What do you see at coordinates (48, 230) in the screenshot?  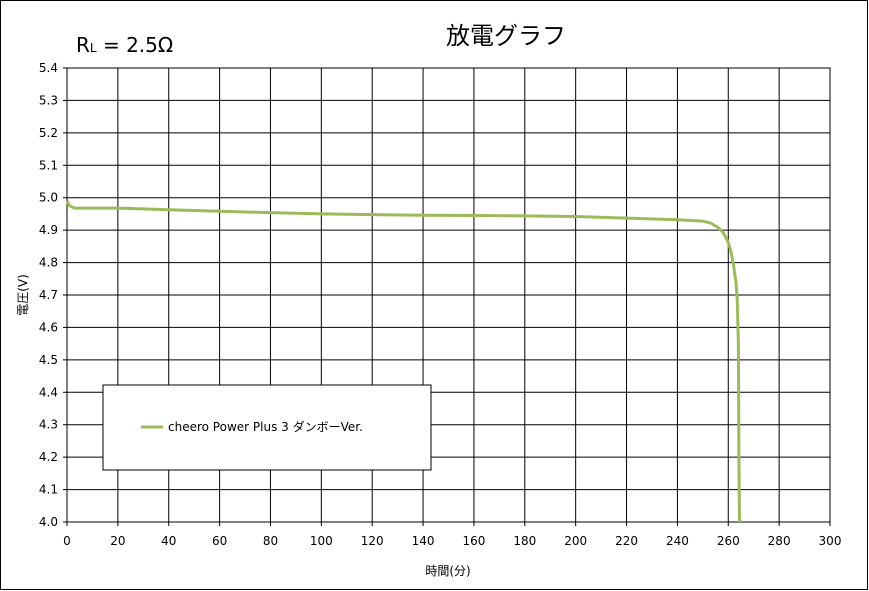 I see `y-tick-label: 4.9` at bounding box center [48, 230].